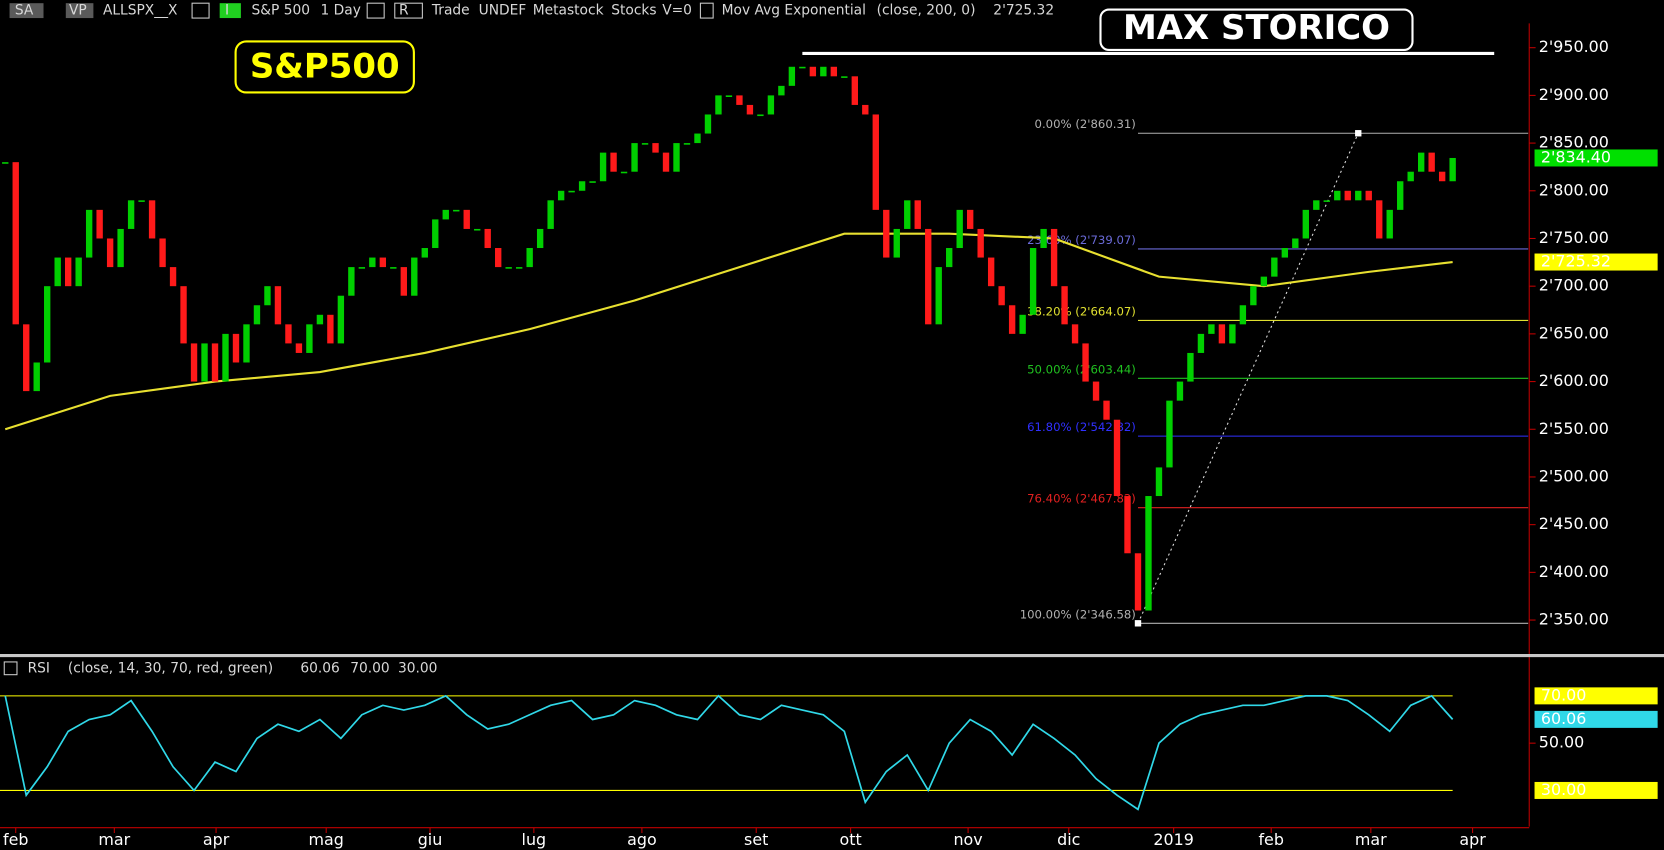 Image resolution: width=1664 pixels, height=850 pixels. I want to click on x-tick-label: apr, so click(1472, 839).